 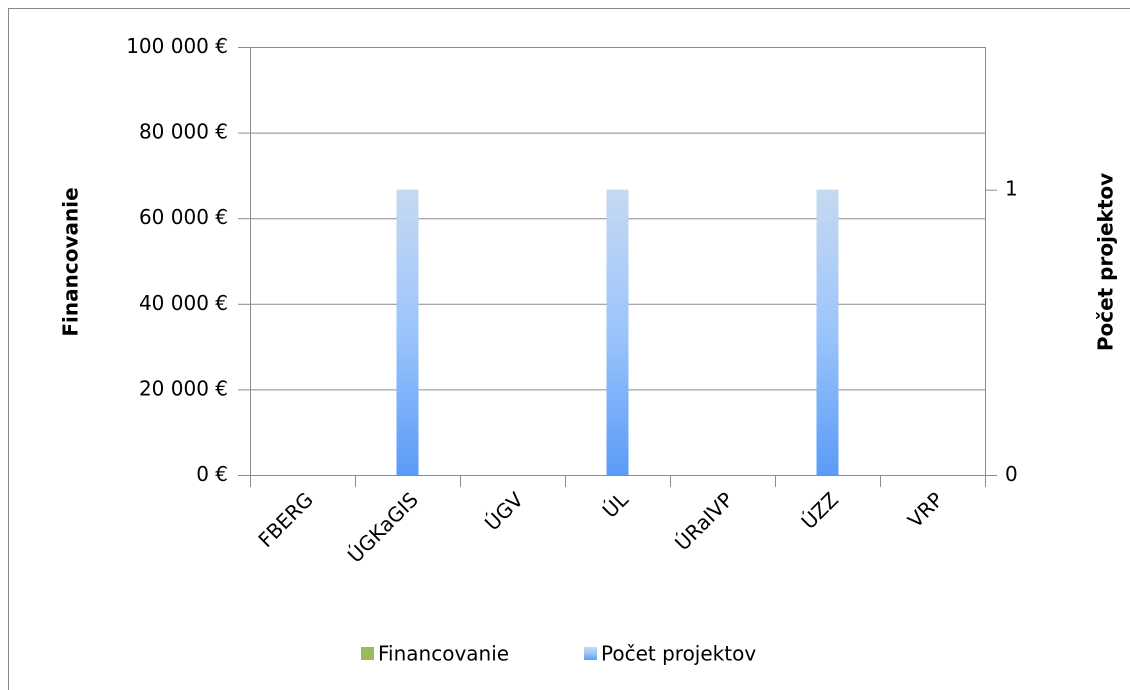 I want to click on x-tick-label: ÚRaIVP, so click(x=704, y=521).